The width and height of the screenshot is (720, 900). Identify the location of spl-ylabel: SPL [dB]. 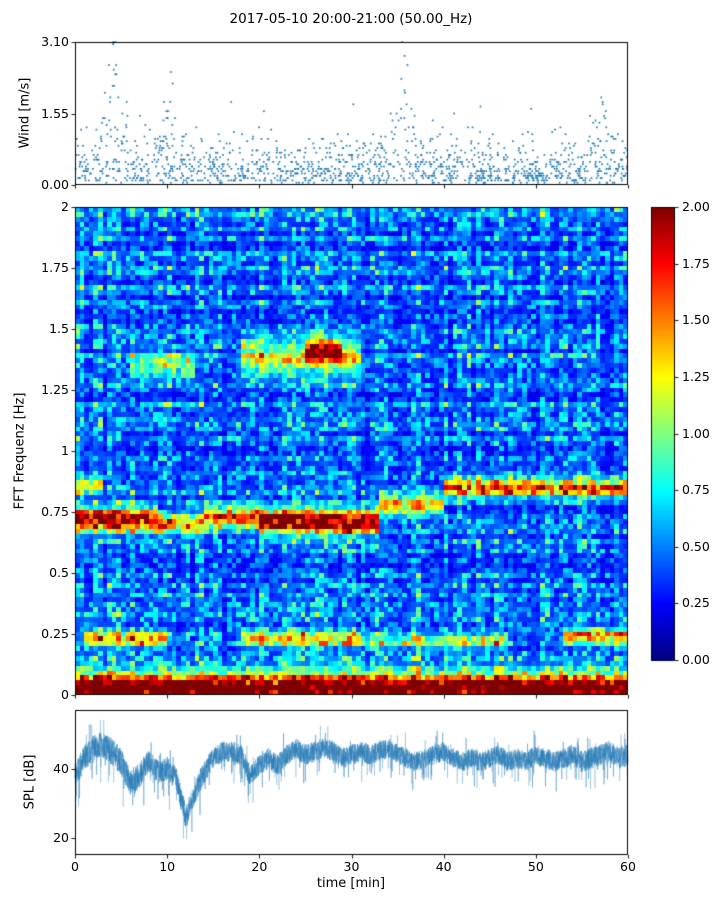
(30, 782).